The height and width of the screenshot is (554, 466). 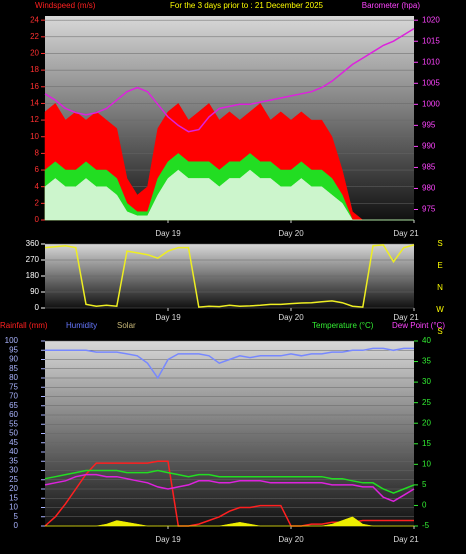 What do you see at coordinates (426, 381) in the screenshot?
I see `y2-tick-label: 30` at bounding box center [426, 381].